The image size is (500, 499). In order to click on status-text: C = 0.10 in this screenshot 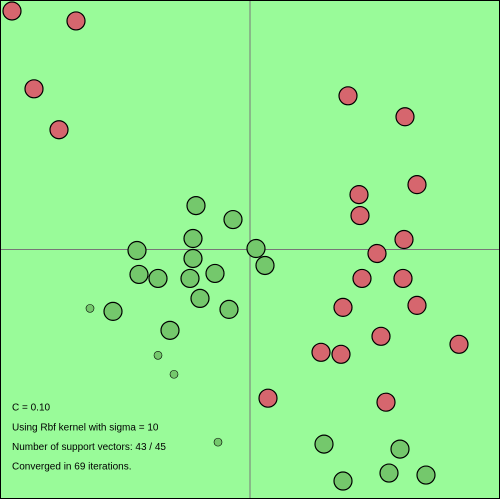, I will do `click(31, 408)`.